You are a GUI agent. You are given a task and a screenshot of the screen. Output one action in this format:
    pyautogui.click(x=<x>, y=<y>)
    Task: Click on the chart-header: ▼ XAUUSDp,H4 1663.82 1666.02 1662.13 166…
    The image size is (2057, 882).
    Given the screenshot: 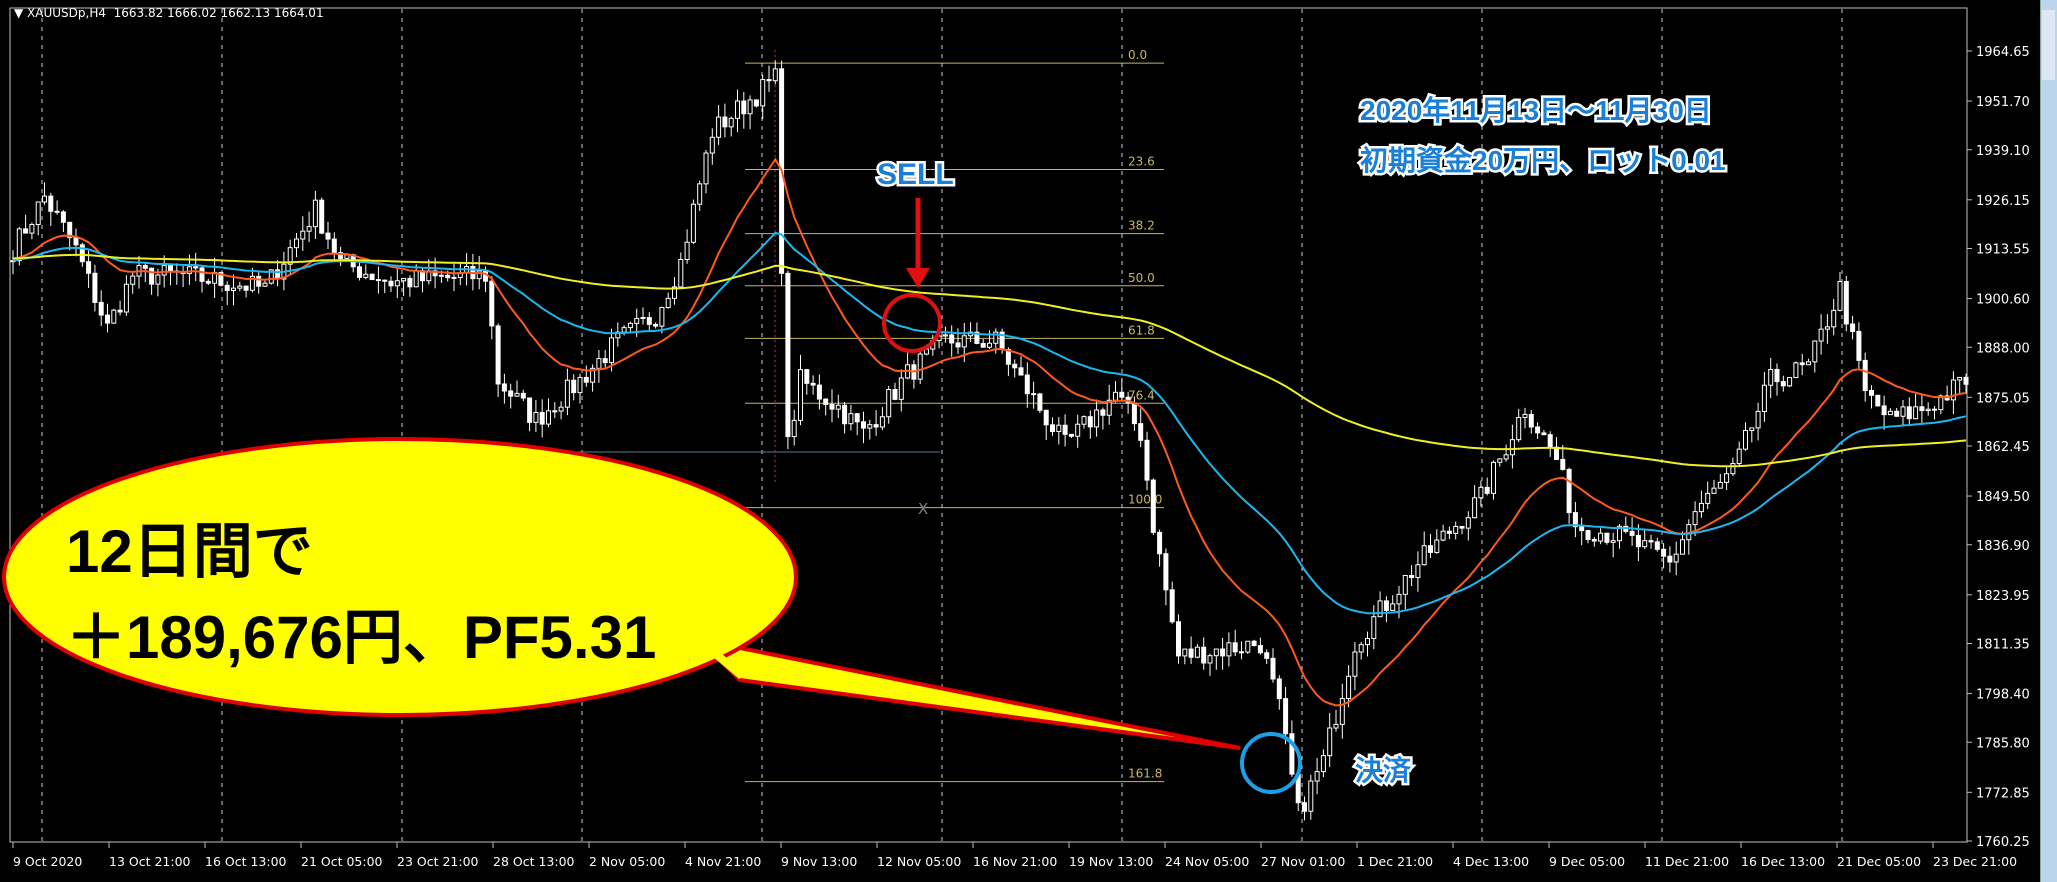 What is the action you would take?
    pyautogui.click(x=169, y=13)
    